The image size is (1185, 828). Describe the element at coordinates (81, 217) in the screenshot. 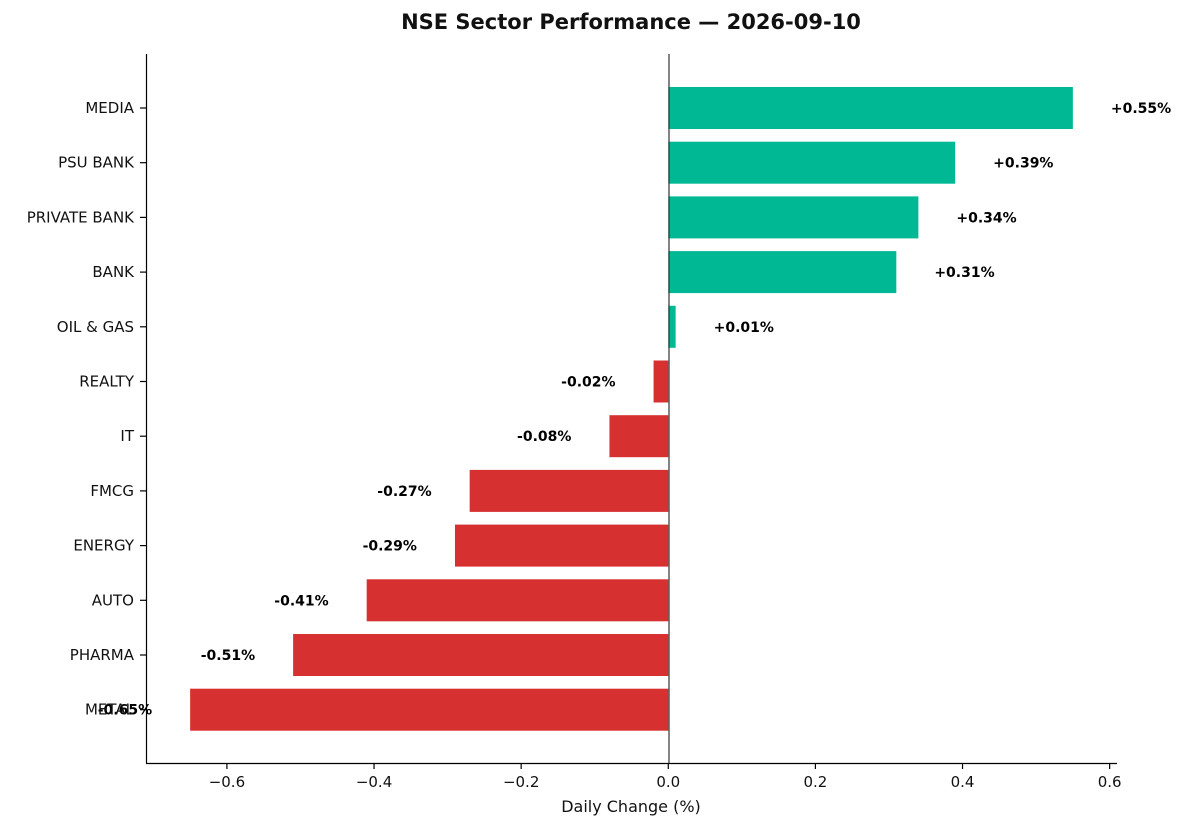

I see `category-label-private-bank: PRIVATE BANK` at that location.